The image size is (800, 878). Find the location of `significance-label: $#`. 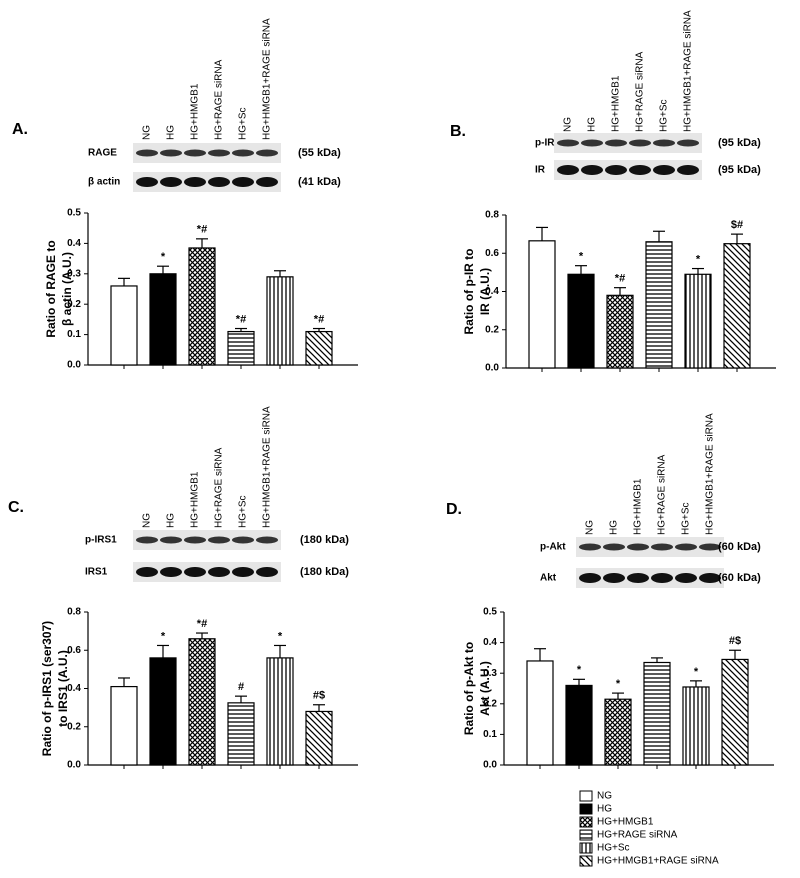

significance-label: $# is located at coordinates (737, 225).